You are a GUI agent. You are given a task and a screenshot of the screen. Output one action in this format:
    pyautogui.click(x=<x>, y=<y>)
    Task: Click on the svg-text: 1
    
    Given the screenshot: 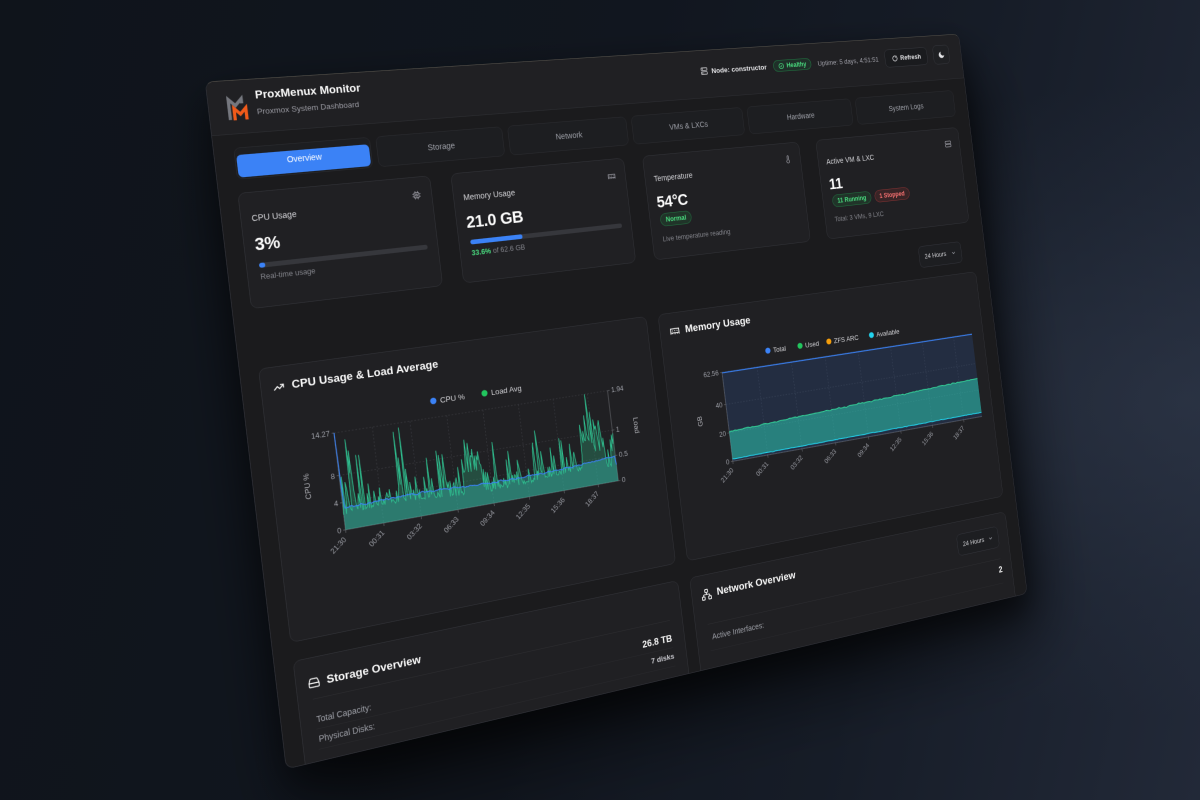 What is the action you would take?
    pyautogui.click(x=617, y=429)
    